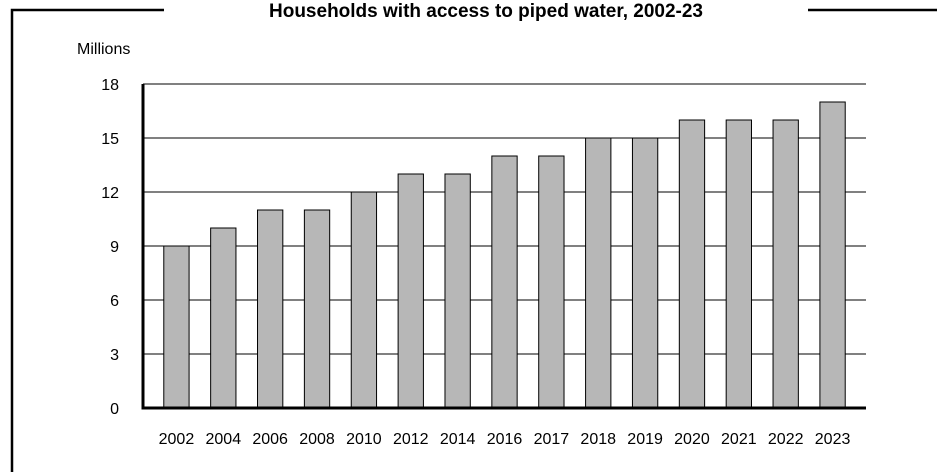  What do you see at coordinates (317, 309) in the screenshot?
I see `bar-2008` at bounding box center [317, 309].